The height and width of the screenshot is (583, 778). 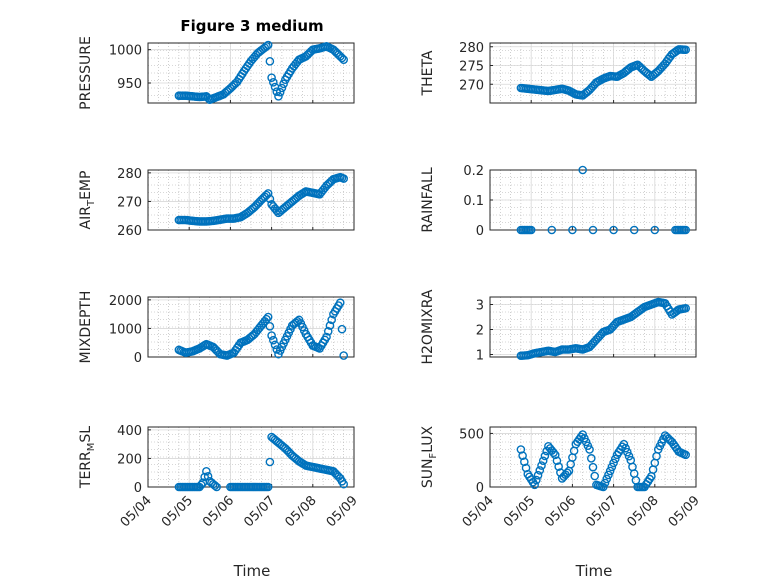 What do you see at coordinates (129, 459) in the screenshot?
I see `y-tick-label: 200` at bounding box center [129, 459].